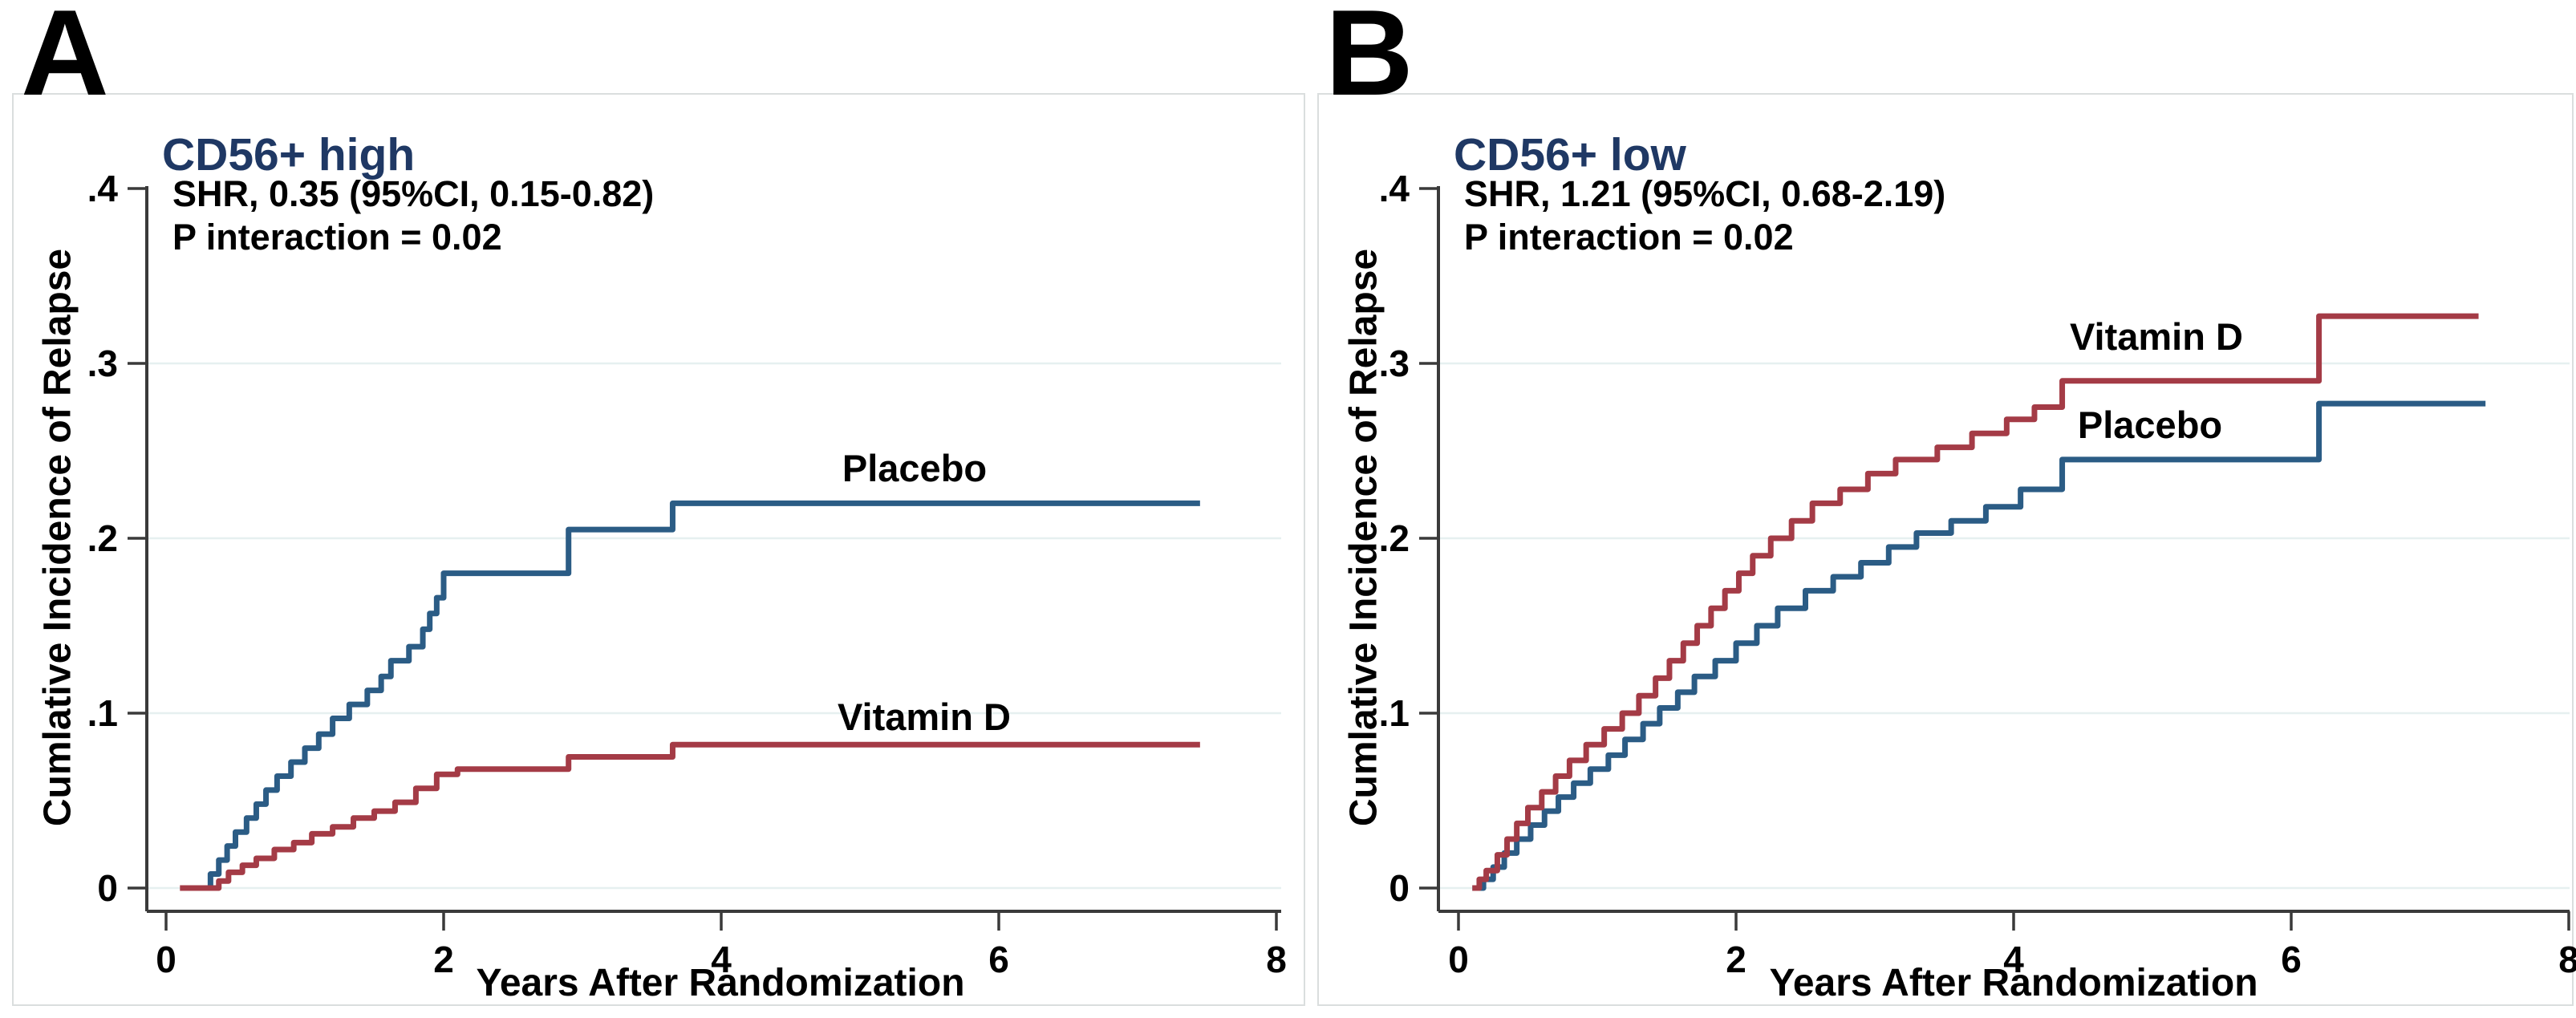  What do you see at coordinates (2291, 960) in the screenshot?
I see `panel-b-x-tick-label: 6` at bounding box center [2291, 960].